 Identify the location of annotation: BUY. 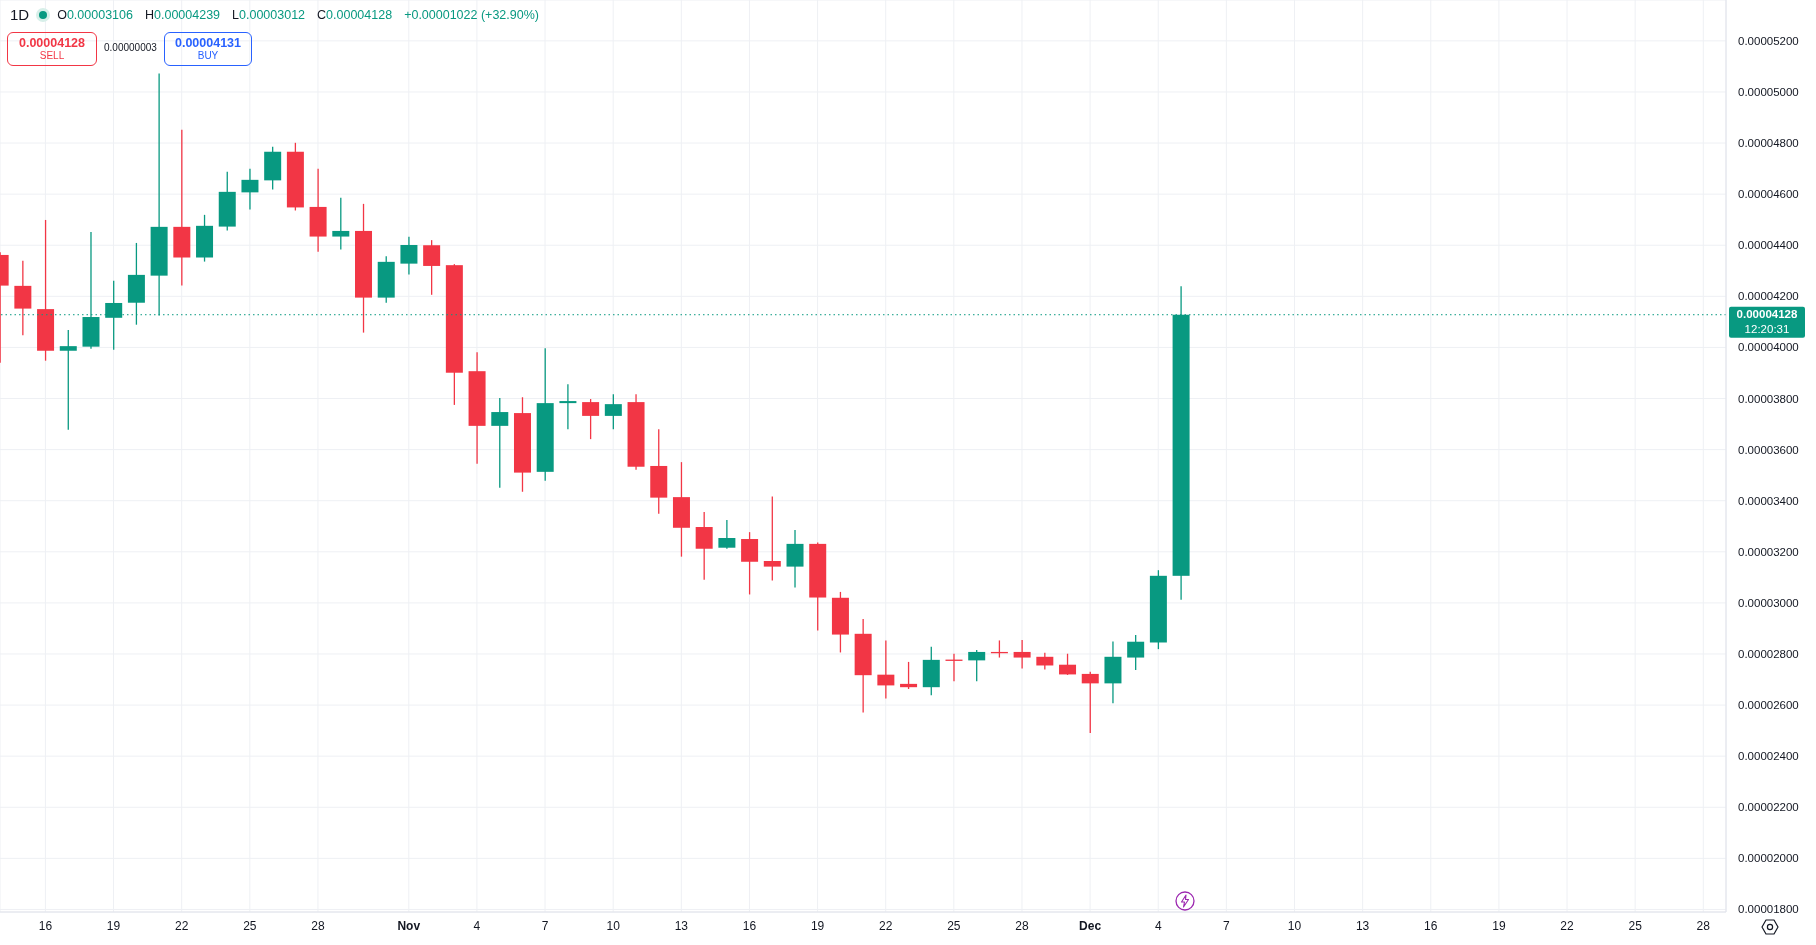
(208, 56).